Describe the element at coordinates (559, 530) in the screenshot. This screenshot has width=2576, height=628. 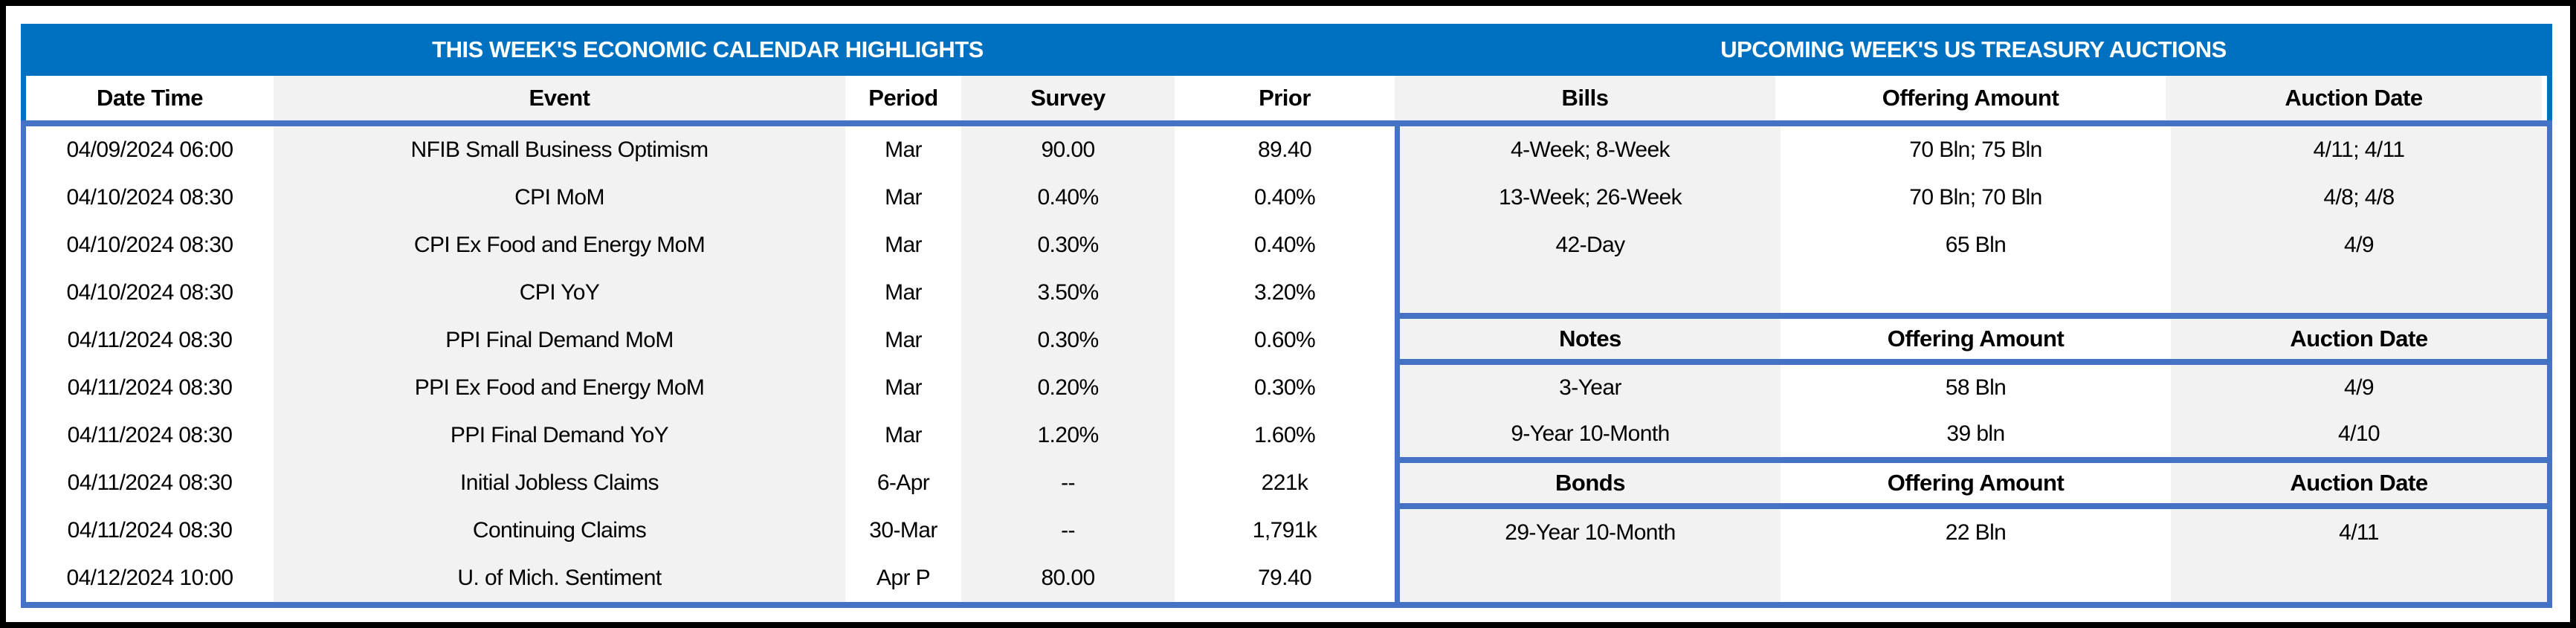
I see `cell-event: Continuing Claims` at that location.